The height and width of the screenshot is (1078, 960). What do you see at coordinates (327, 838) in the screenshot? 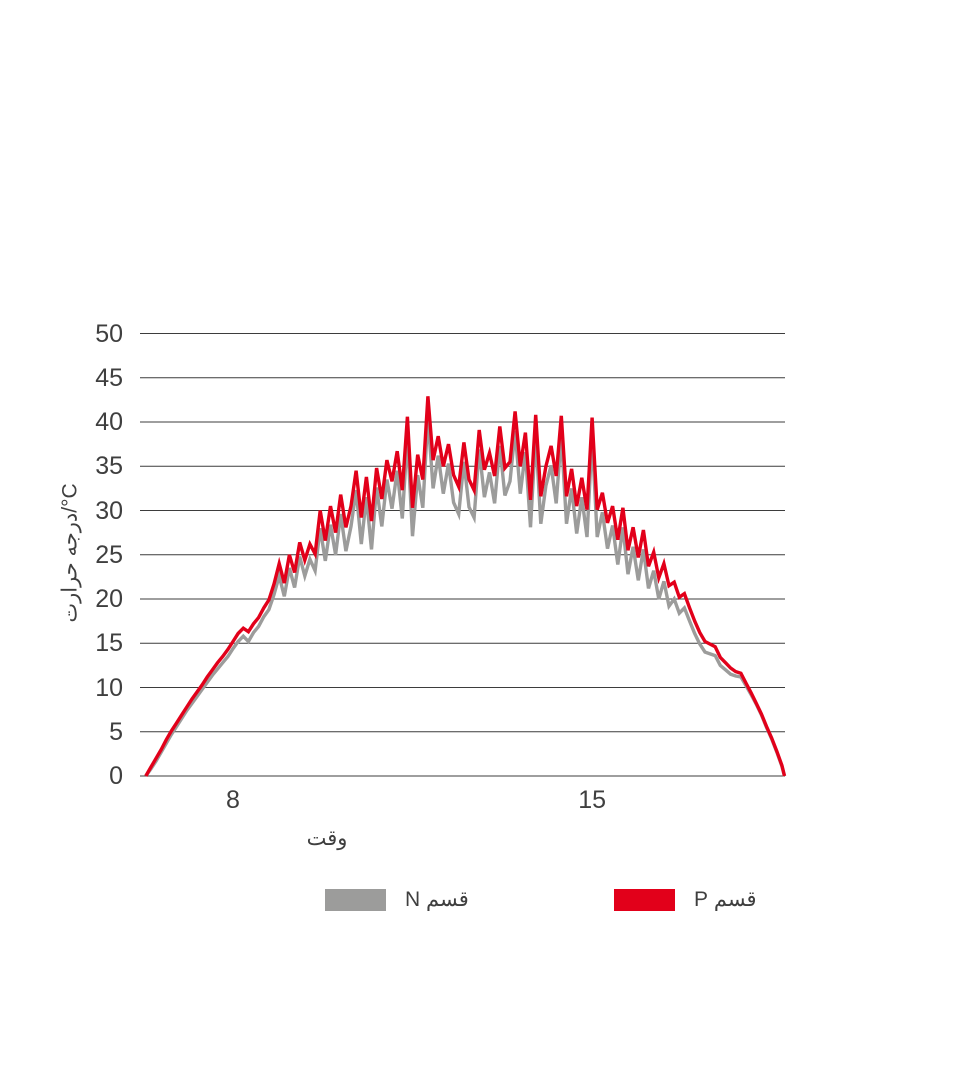
I see `x-axis-title: وقت` at bounding box center [327, 838].